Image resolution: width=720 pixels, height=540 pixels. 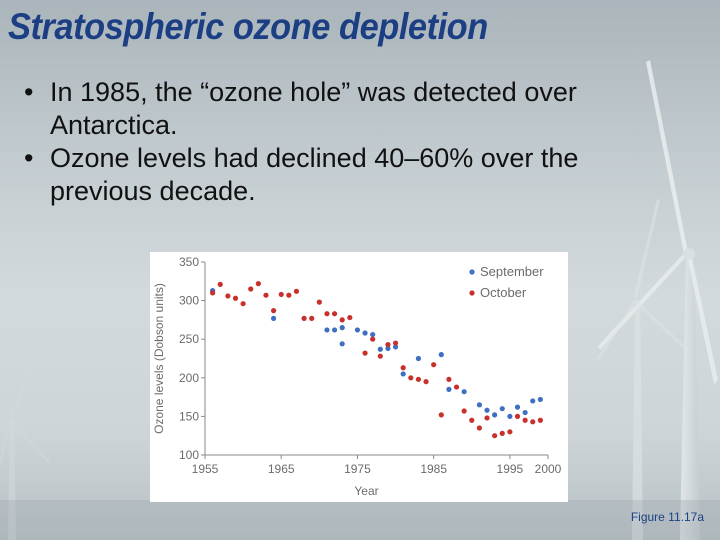 What do you see at coordinates (510, 469) in the screenshot?
I see `x-tick-label: 1995` at bounding box center [510, 469].